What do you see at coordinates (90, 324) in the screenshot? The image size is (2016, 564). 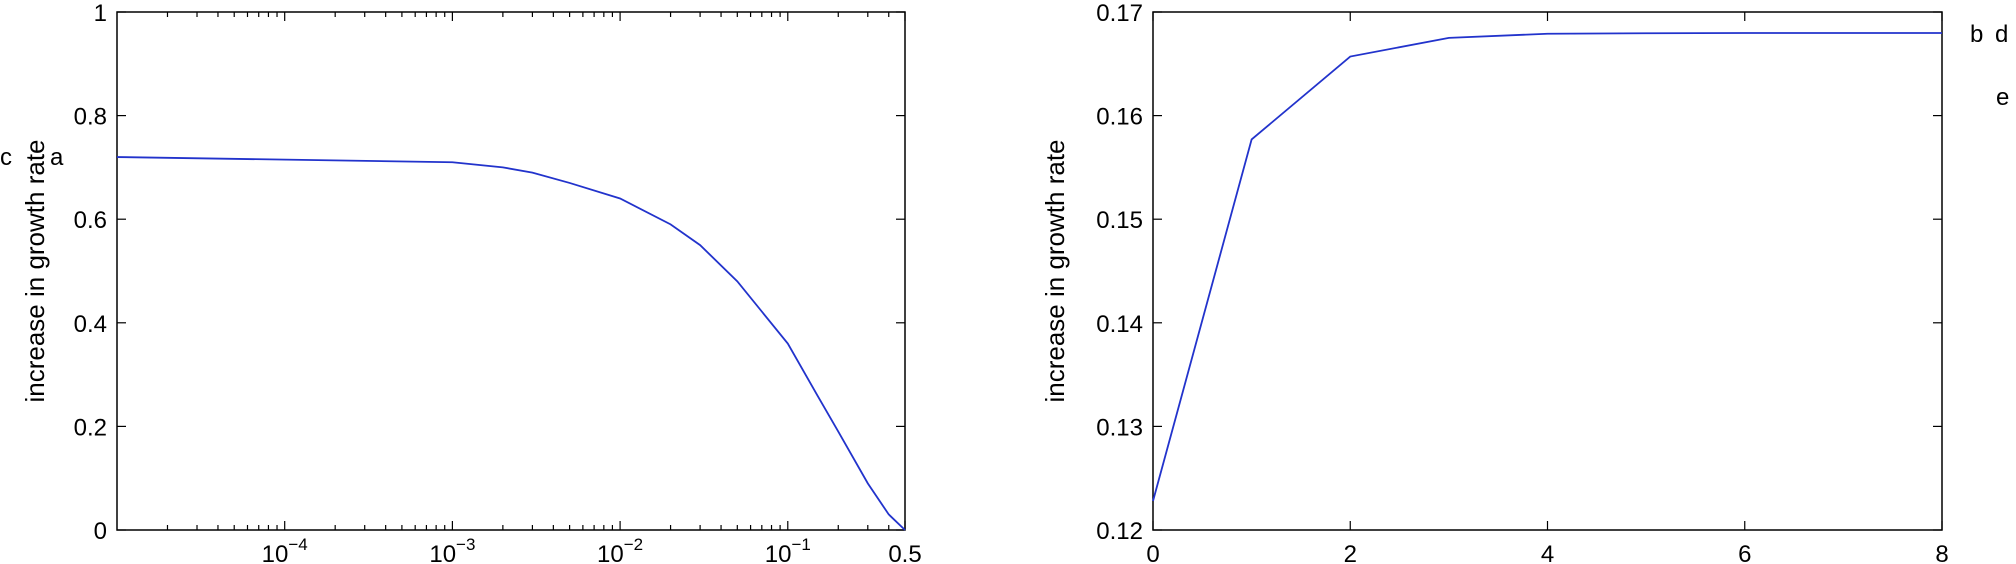 I see `y-tick-label: 0.4` at bounding box center [90, 324].